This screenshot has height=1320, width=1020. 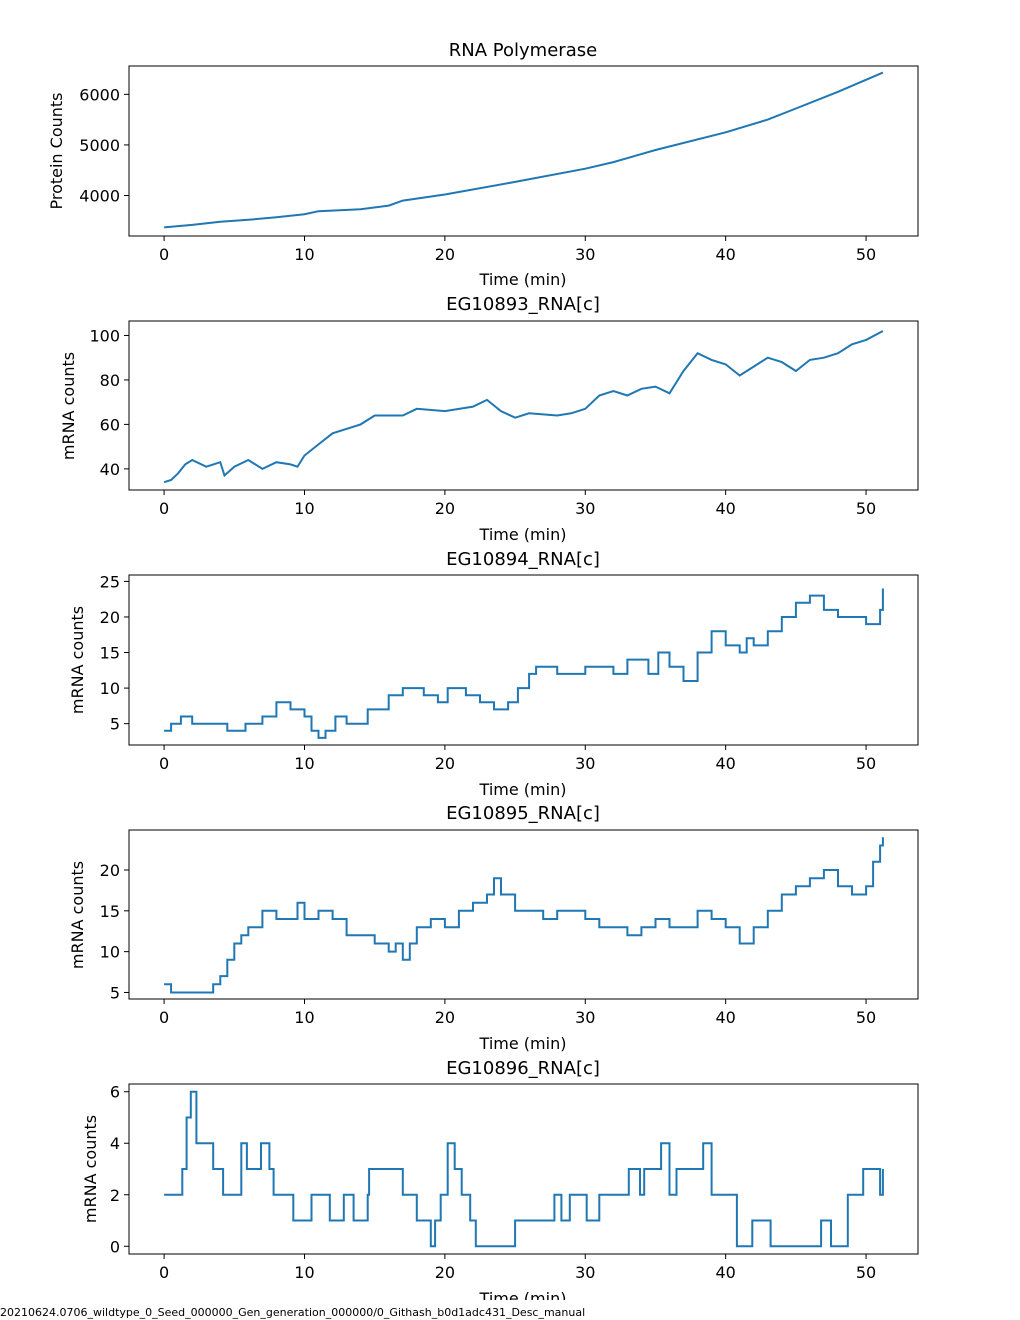 What do you see at coordinates (523, 1068) in the screenshot?
I see `panel-title: EG10896_RNA[c]` at bounding box center [523, 1068].